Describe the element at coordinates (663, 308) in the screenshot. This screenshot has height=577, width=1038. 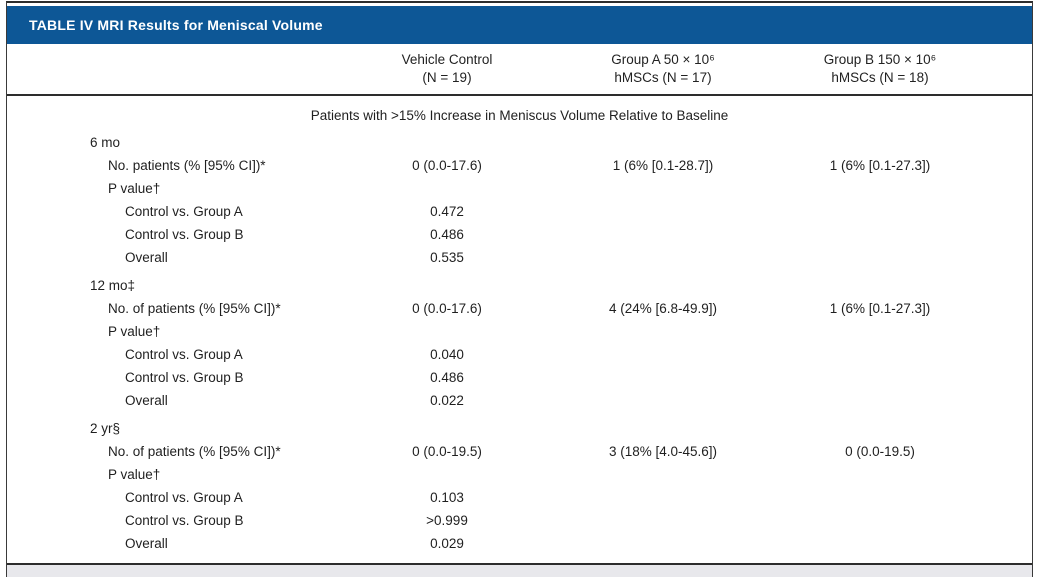
I see `cell-group-a: 4 (24% [6.8-49.9])` at that location.